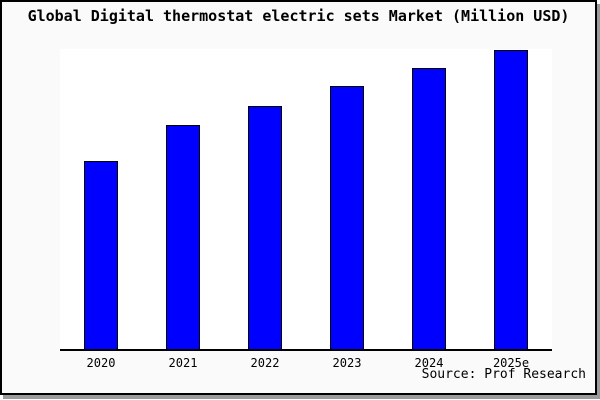 Image resolution: width=600 pixels, height=400 pixels. What do you see at coordinates (347, 217) in the screenshot?
I see `bar-2023` at bounding box center [347, 217].